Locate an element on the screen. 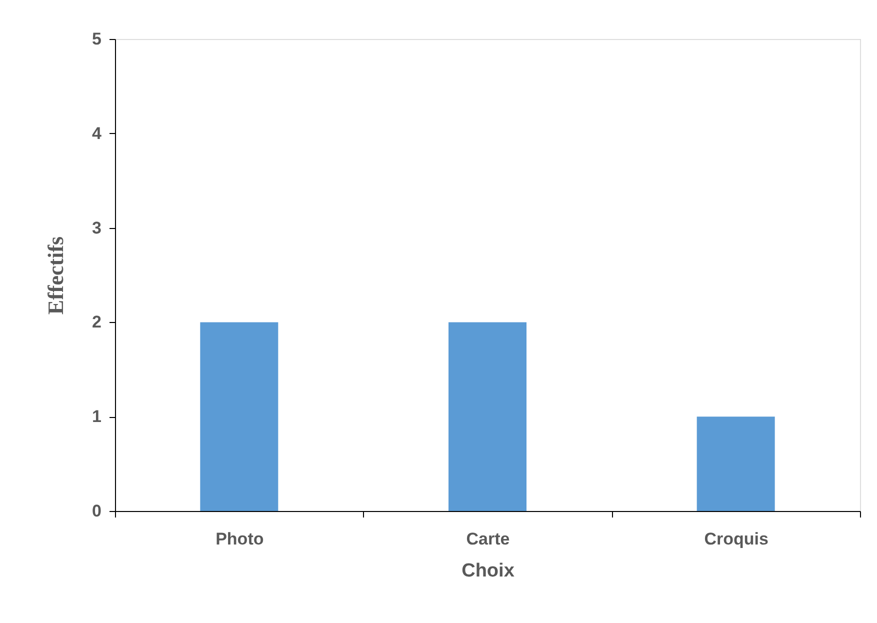 This screenshot has width=877, height=623. y-tick-label: 4 is located at coordinates (97, 133).